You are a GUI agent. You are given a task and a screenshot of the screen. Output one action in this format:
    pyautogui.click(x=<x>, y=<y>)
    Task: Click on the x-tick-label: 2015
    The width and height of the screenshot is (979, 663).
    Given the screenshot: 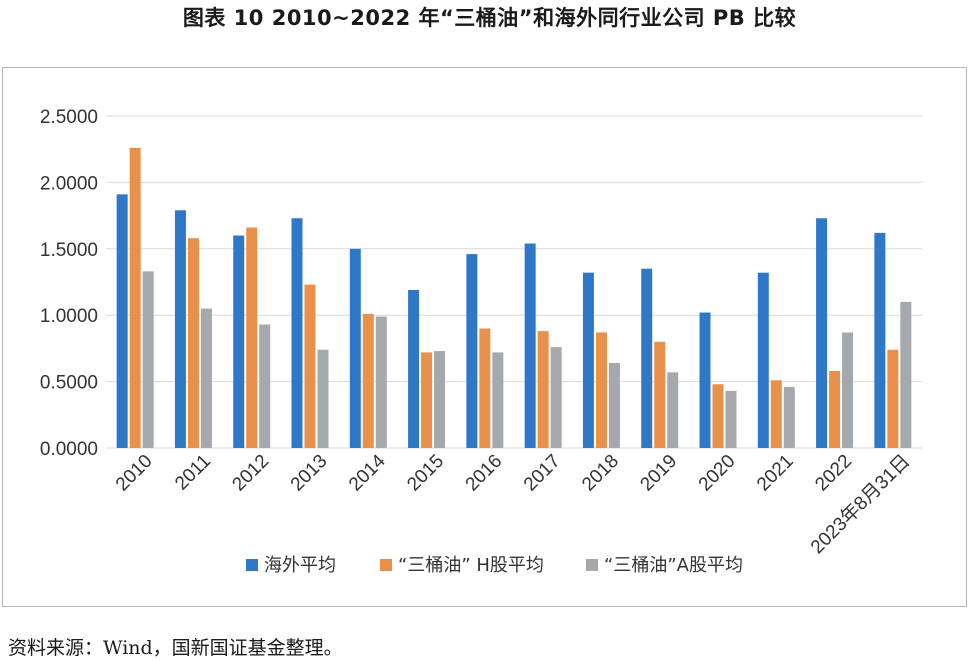 What is the action you would take?
    pyautogui.click(x=425, y=473)
    